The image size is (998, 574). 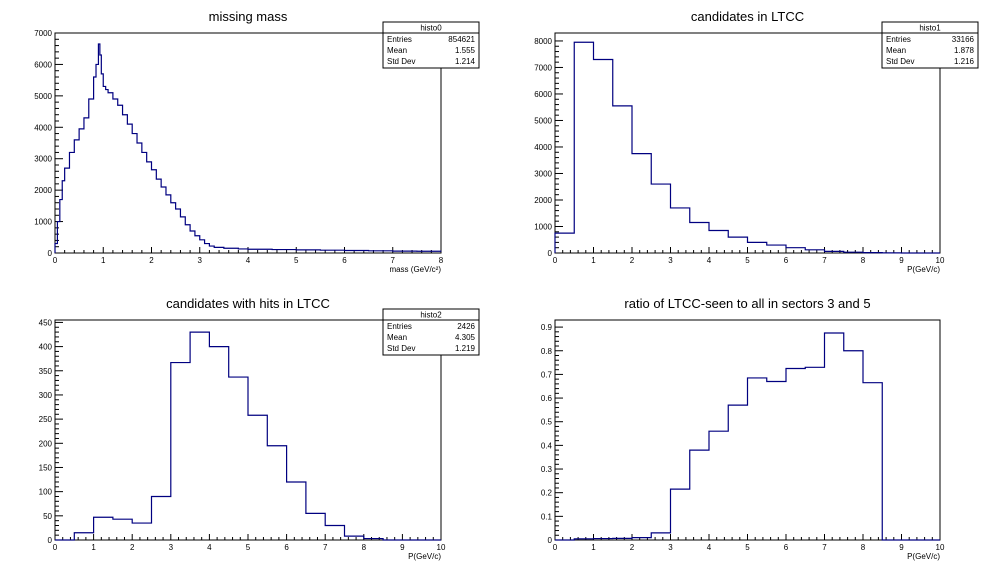 What do you see at coordinates (465, 348) in the screenshot?
I see `stats-row-value: 1.219` at bounding box center [465, 348].